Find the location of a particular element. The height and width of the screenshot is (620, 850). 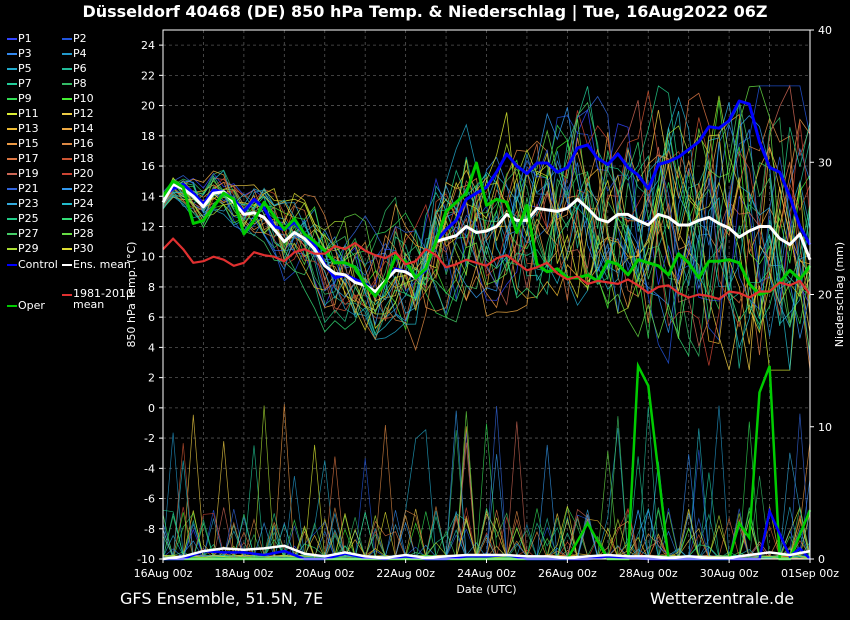

y-tick-label: 0 is located at coordinates (151, 408).